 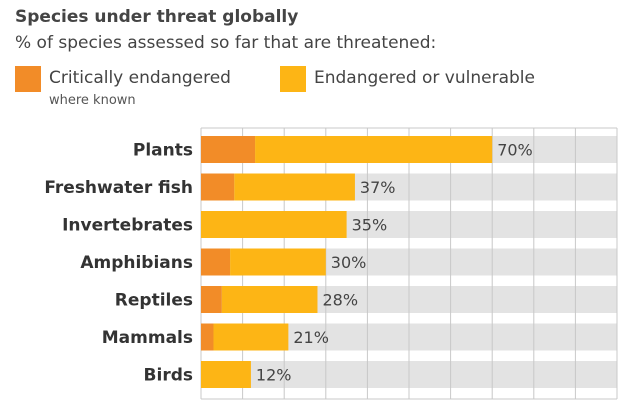 I want to click on category-label: Reptiles, so click(x=154, y=301).